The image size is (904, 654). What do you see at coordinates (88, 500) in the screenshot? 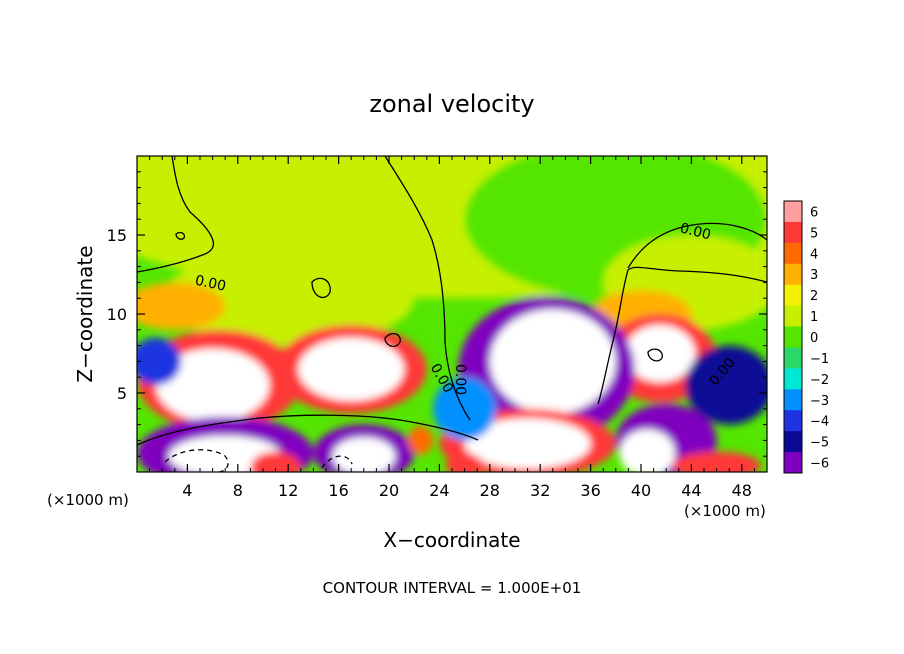
I see `x-unit-label-left: (×1000 m)` at bounding box center [88, 500].